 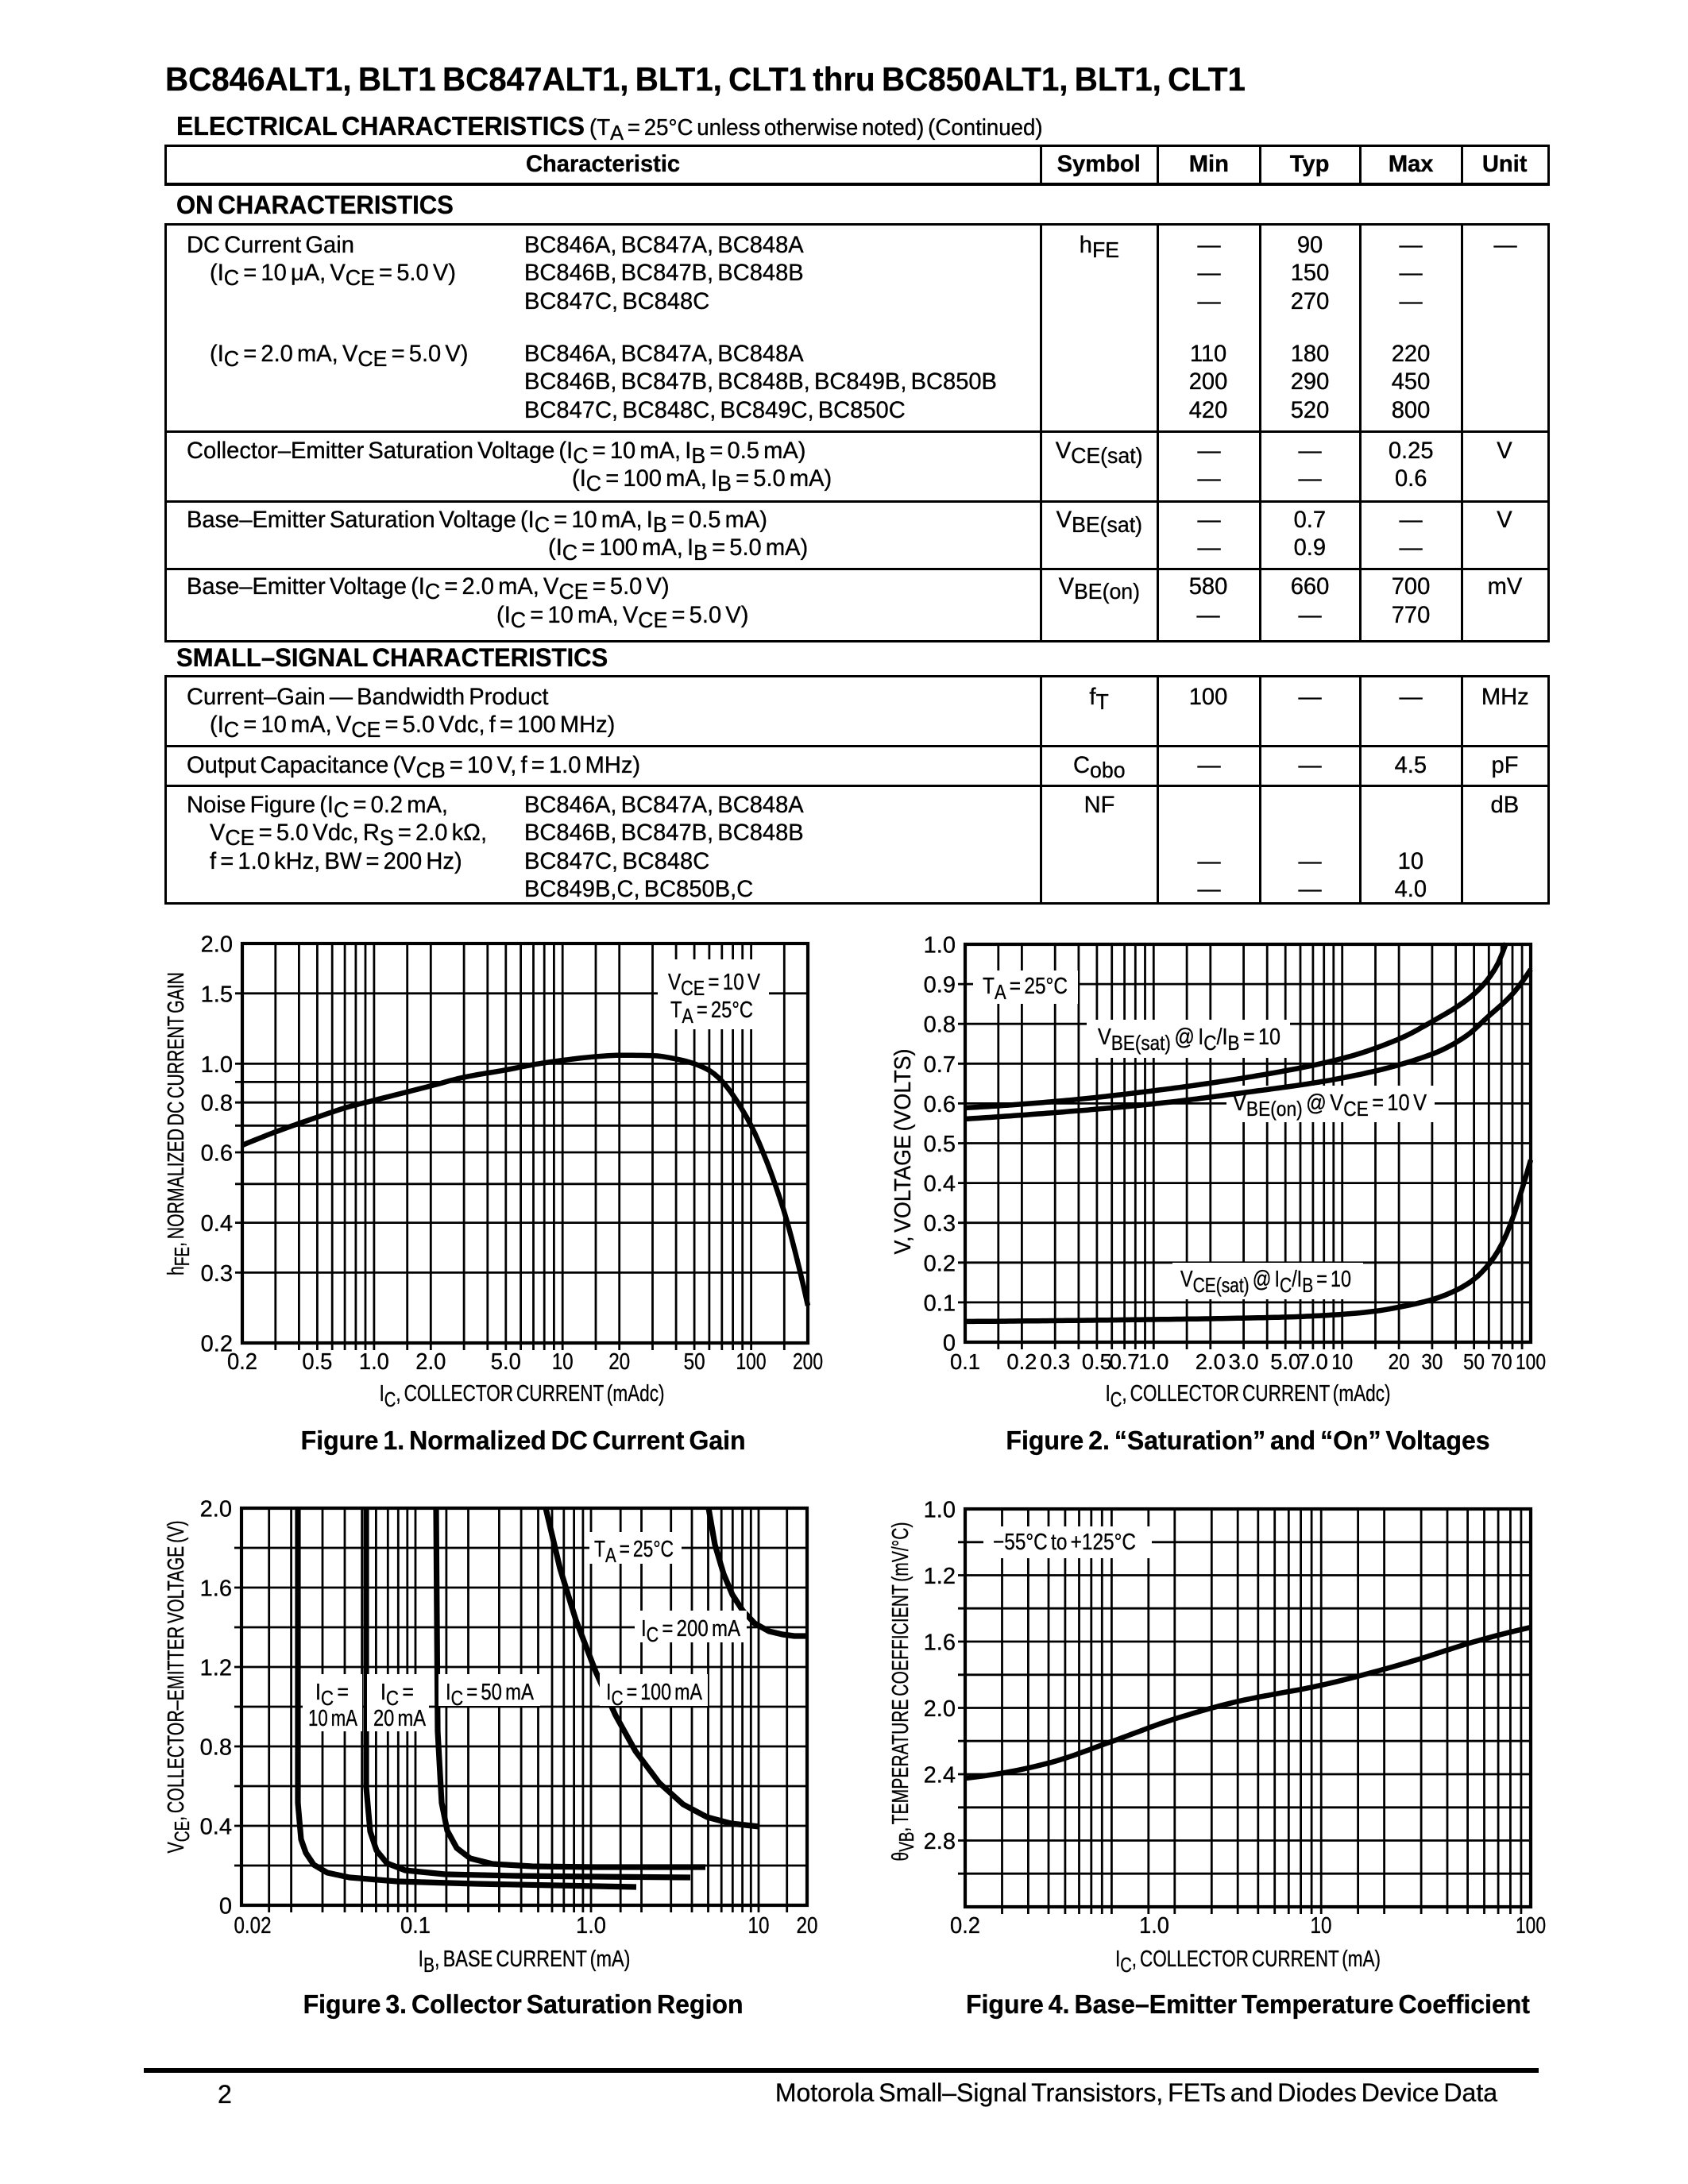 I want to click on svg-text: 3.0, so click(x=1244, y=1361).